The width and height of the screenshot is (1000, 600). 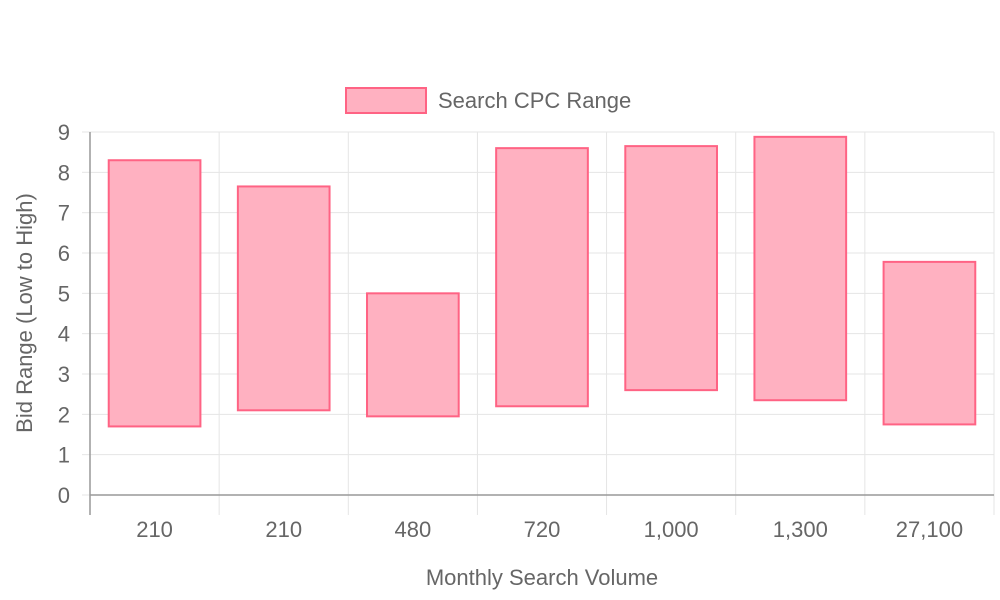 I want to click on y-tick-label: 8, so click(x=64, y=172).